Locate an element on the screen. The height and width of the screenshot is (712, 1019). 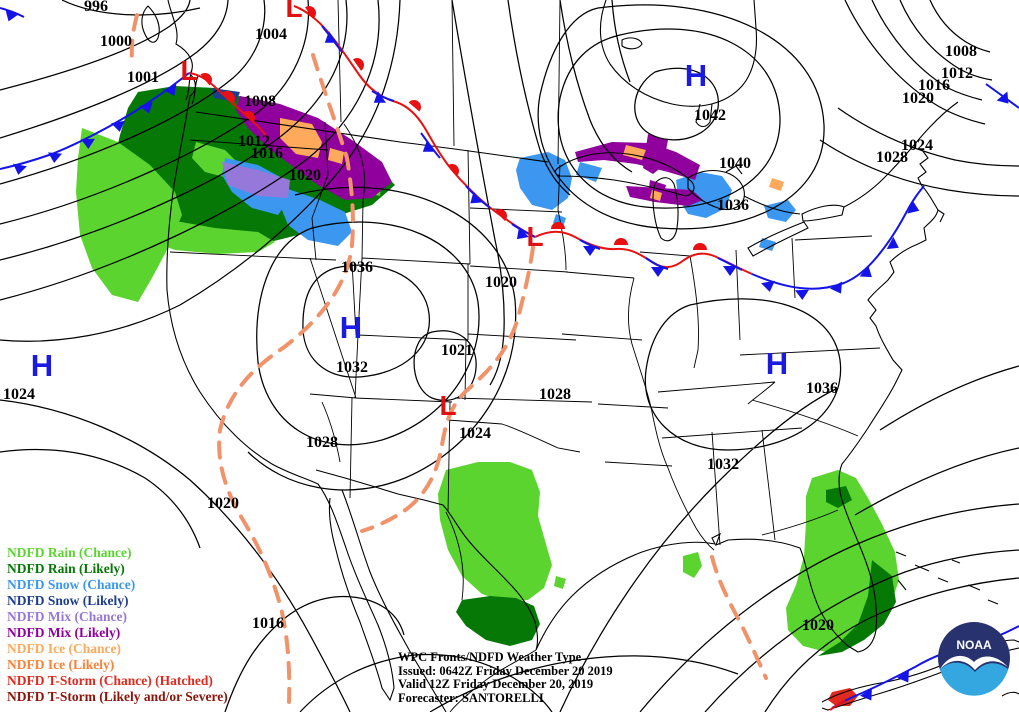
legend-item: NDFD Rain (Chance) is located at coordinates (69, 552).